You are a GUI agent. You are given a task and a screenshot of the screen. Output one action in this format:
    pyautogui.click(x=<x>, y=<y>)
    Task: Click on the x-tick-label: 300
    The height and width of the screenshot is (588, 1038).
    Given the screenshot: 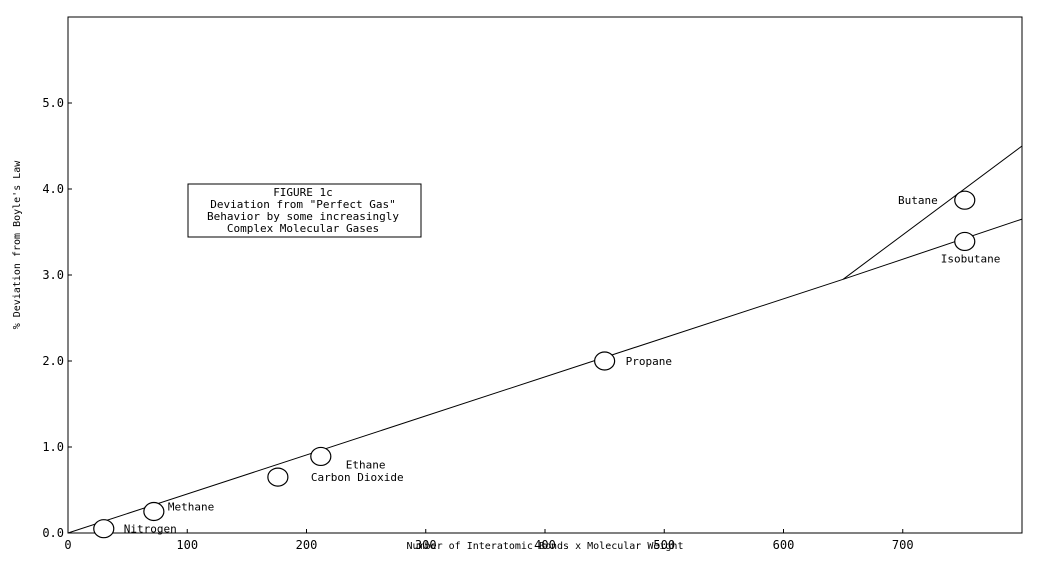 What is the action you would take?
    pyautogui.click(x=426, y=545)
    